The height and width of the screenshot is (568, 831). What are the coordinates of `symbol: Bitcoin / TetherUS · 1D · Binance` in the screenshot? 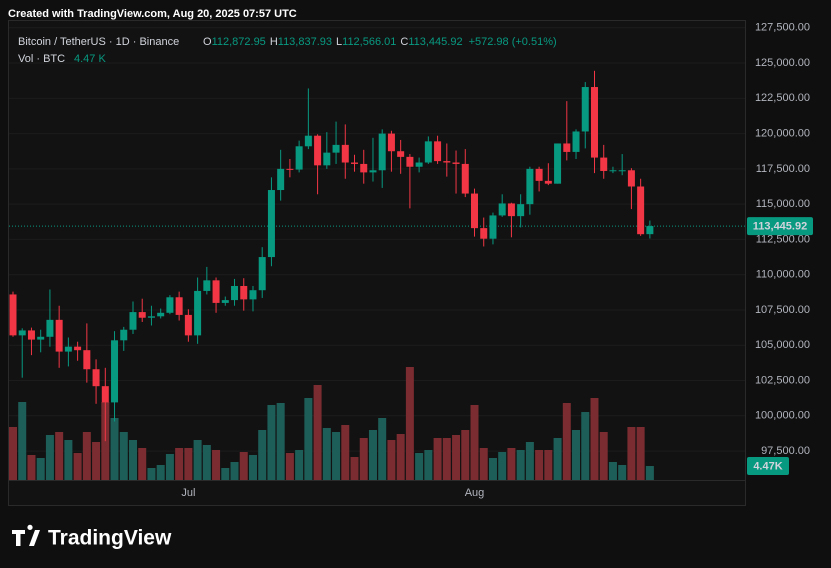 It's located at (98, 42).